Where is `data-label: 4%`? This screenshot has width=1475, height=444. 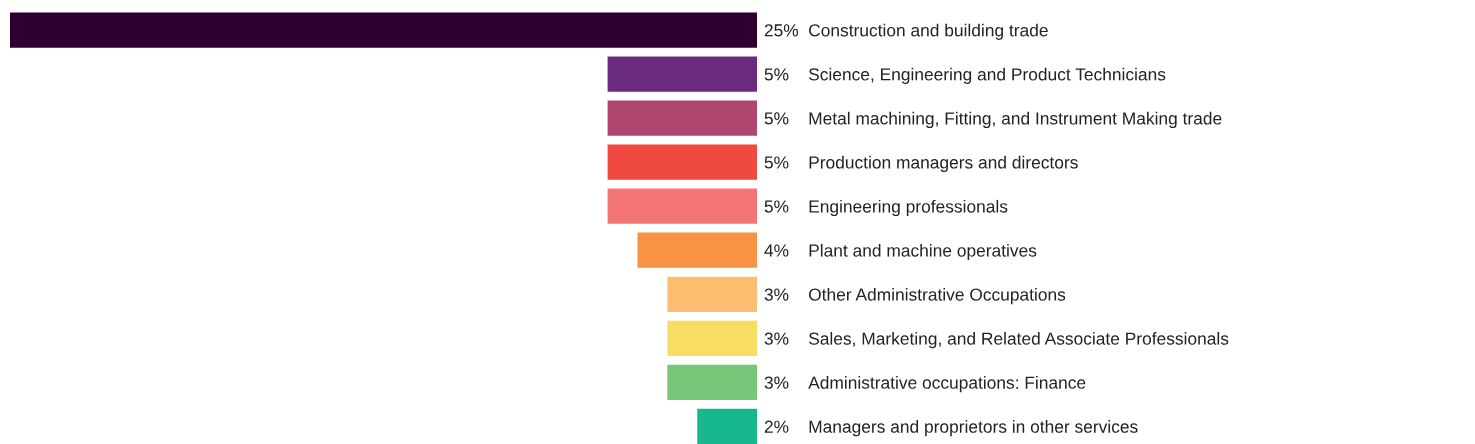 data-label: 4% is located at coordinates (776, 250).